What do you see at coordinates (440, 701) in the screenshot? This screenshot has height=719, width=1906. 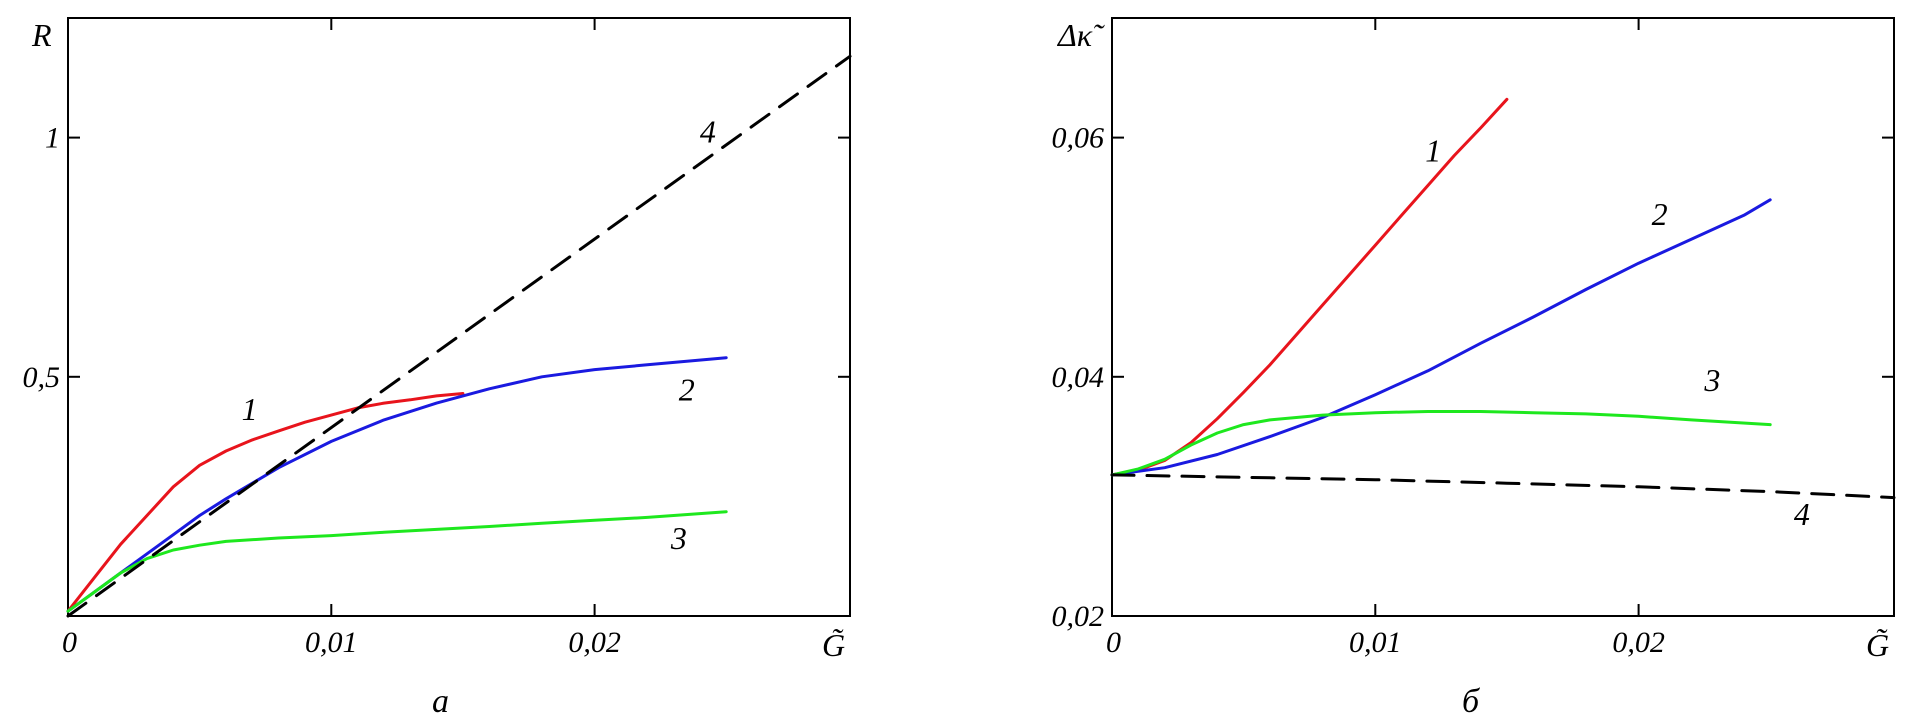 I see `panel-label-a: a` at bounding box center [440, 701].